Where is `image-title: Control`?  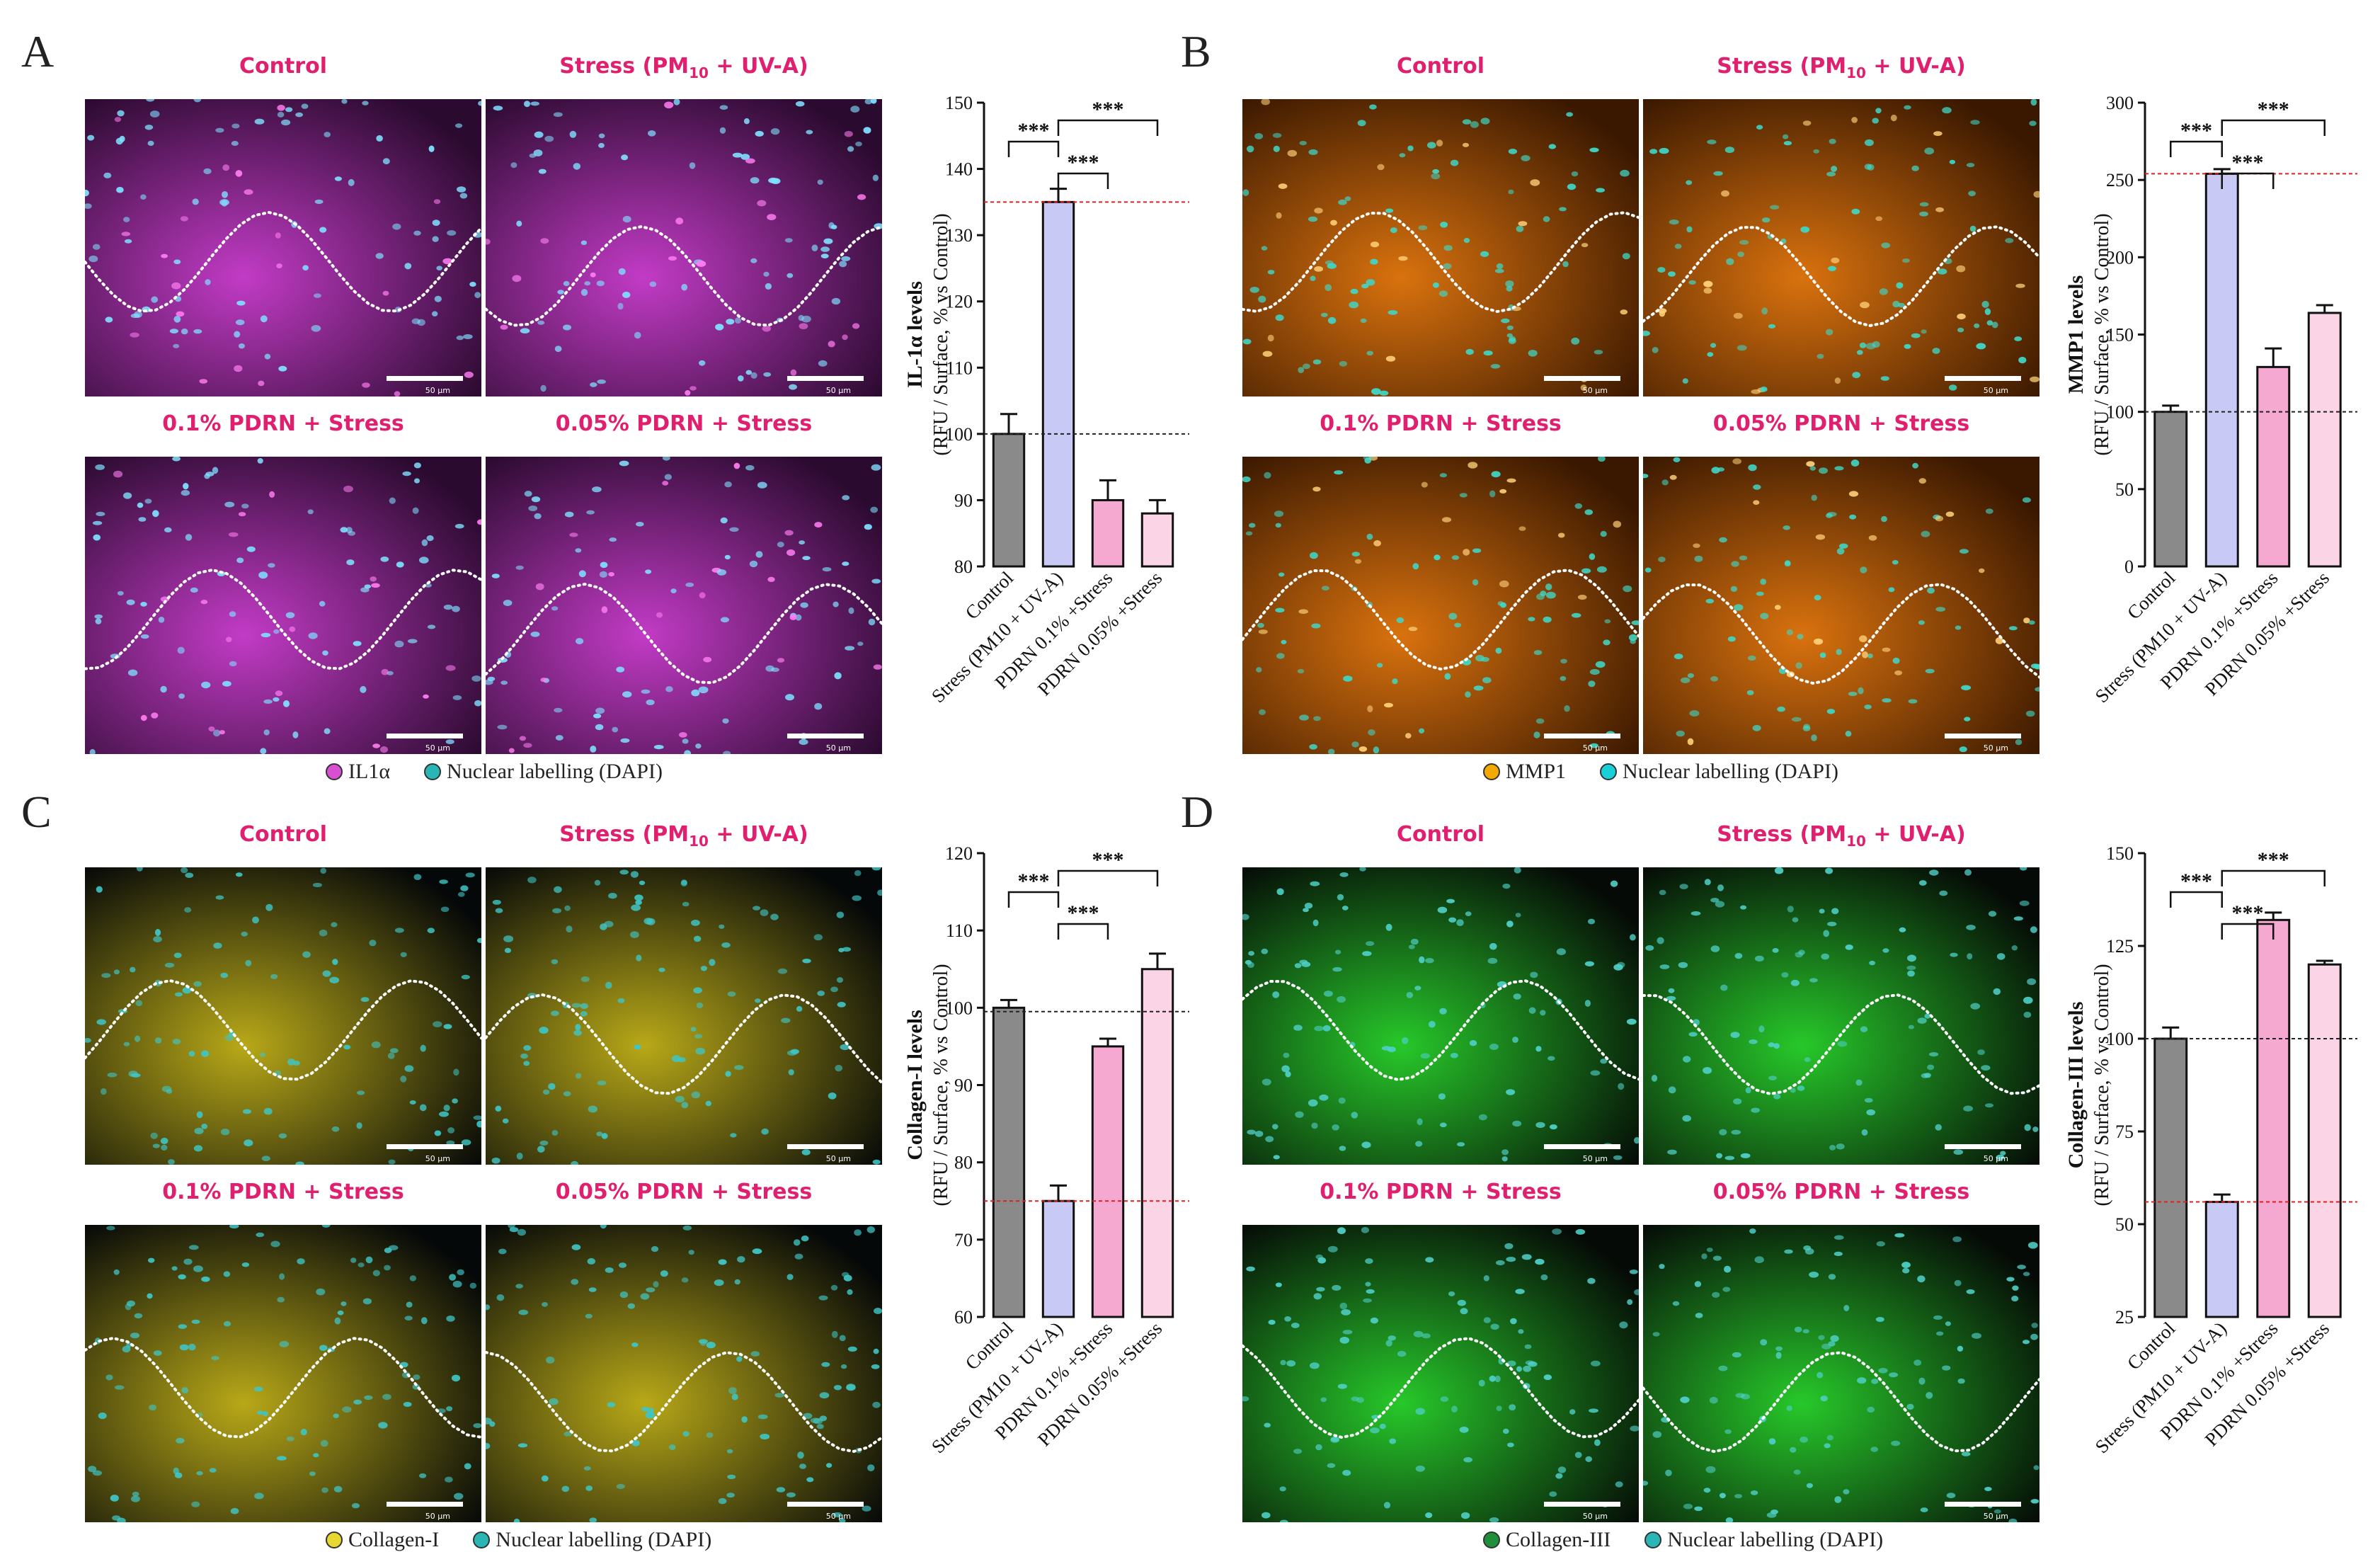
image-title: Control is located at coordinates (1440, 835).